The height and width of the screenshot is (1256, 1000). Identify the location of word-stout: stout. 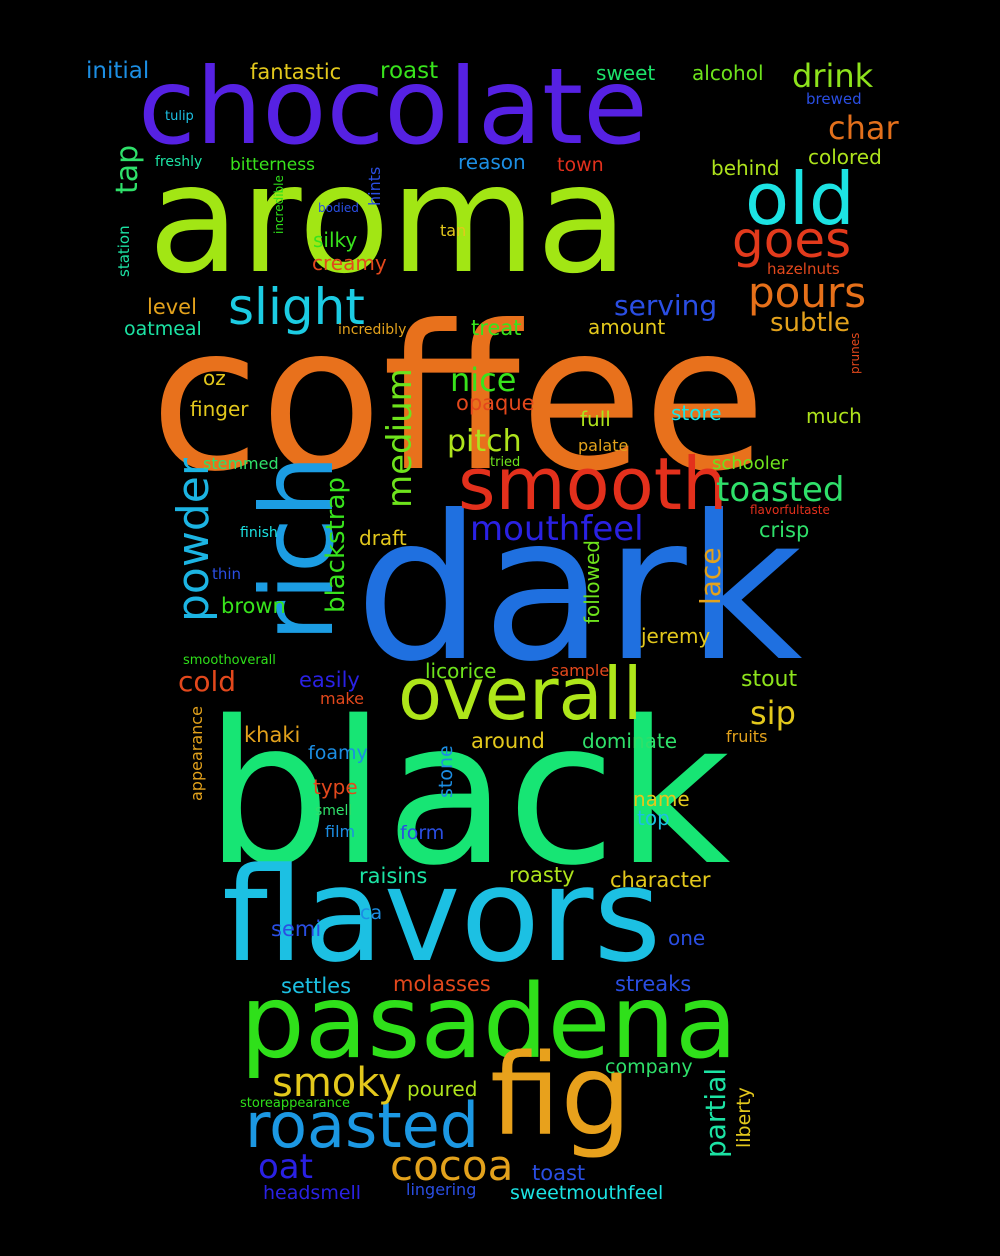
(769, 679).